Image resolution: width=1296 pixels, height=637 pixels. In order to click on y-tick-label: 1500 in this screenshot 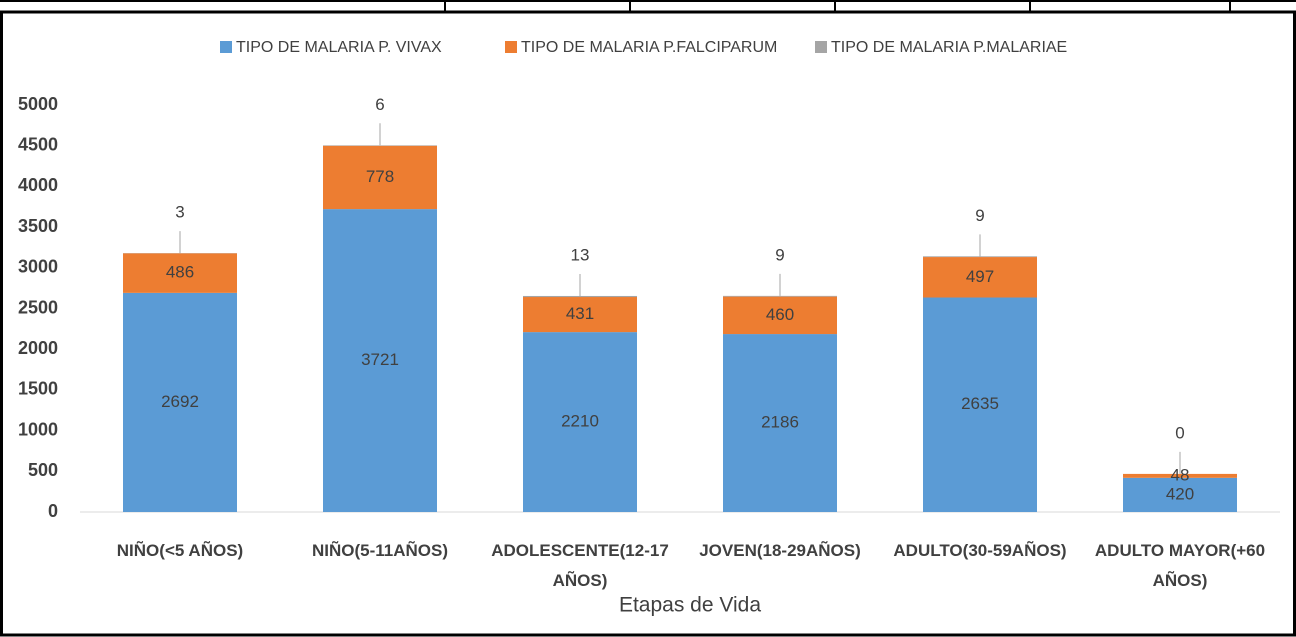, I will do `click(38, 389)`.